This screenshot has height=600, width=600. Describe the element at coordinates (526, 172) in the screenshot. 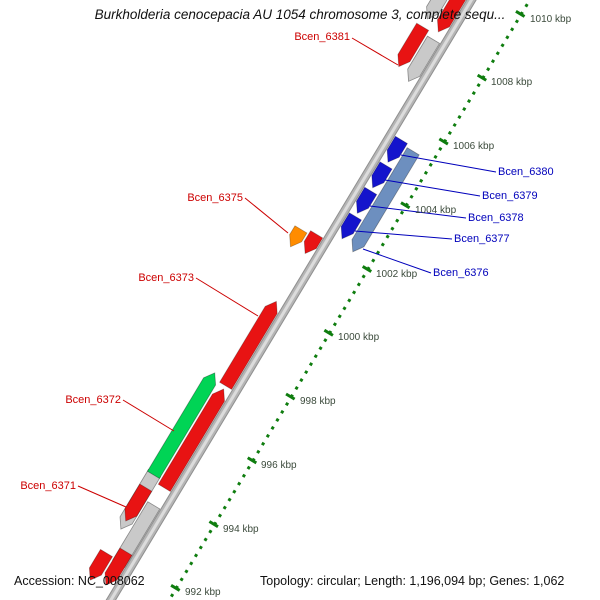

I see `gene-label-bcen-6380: Bcen_6380` at that location.